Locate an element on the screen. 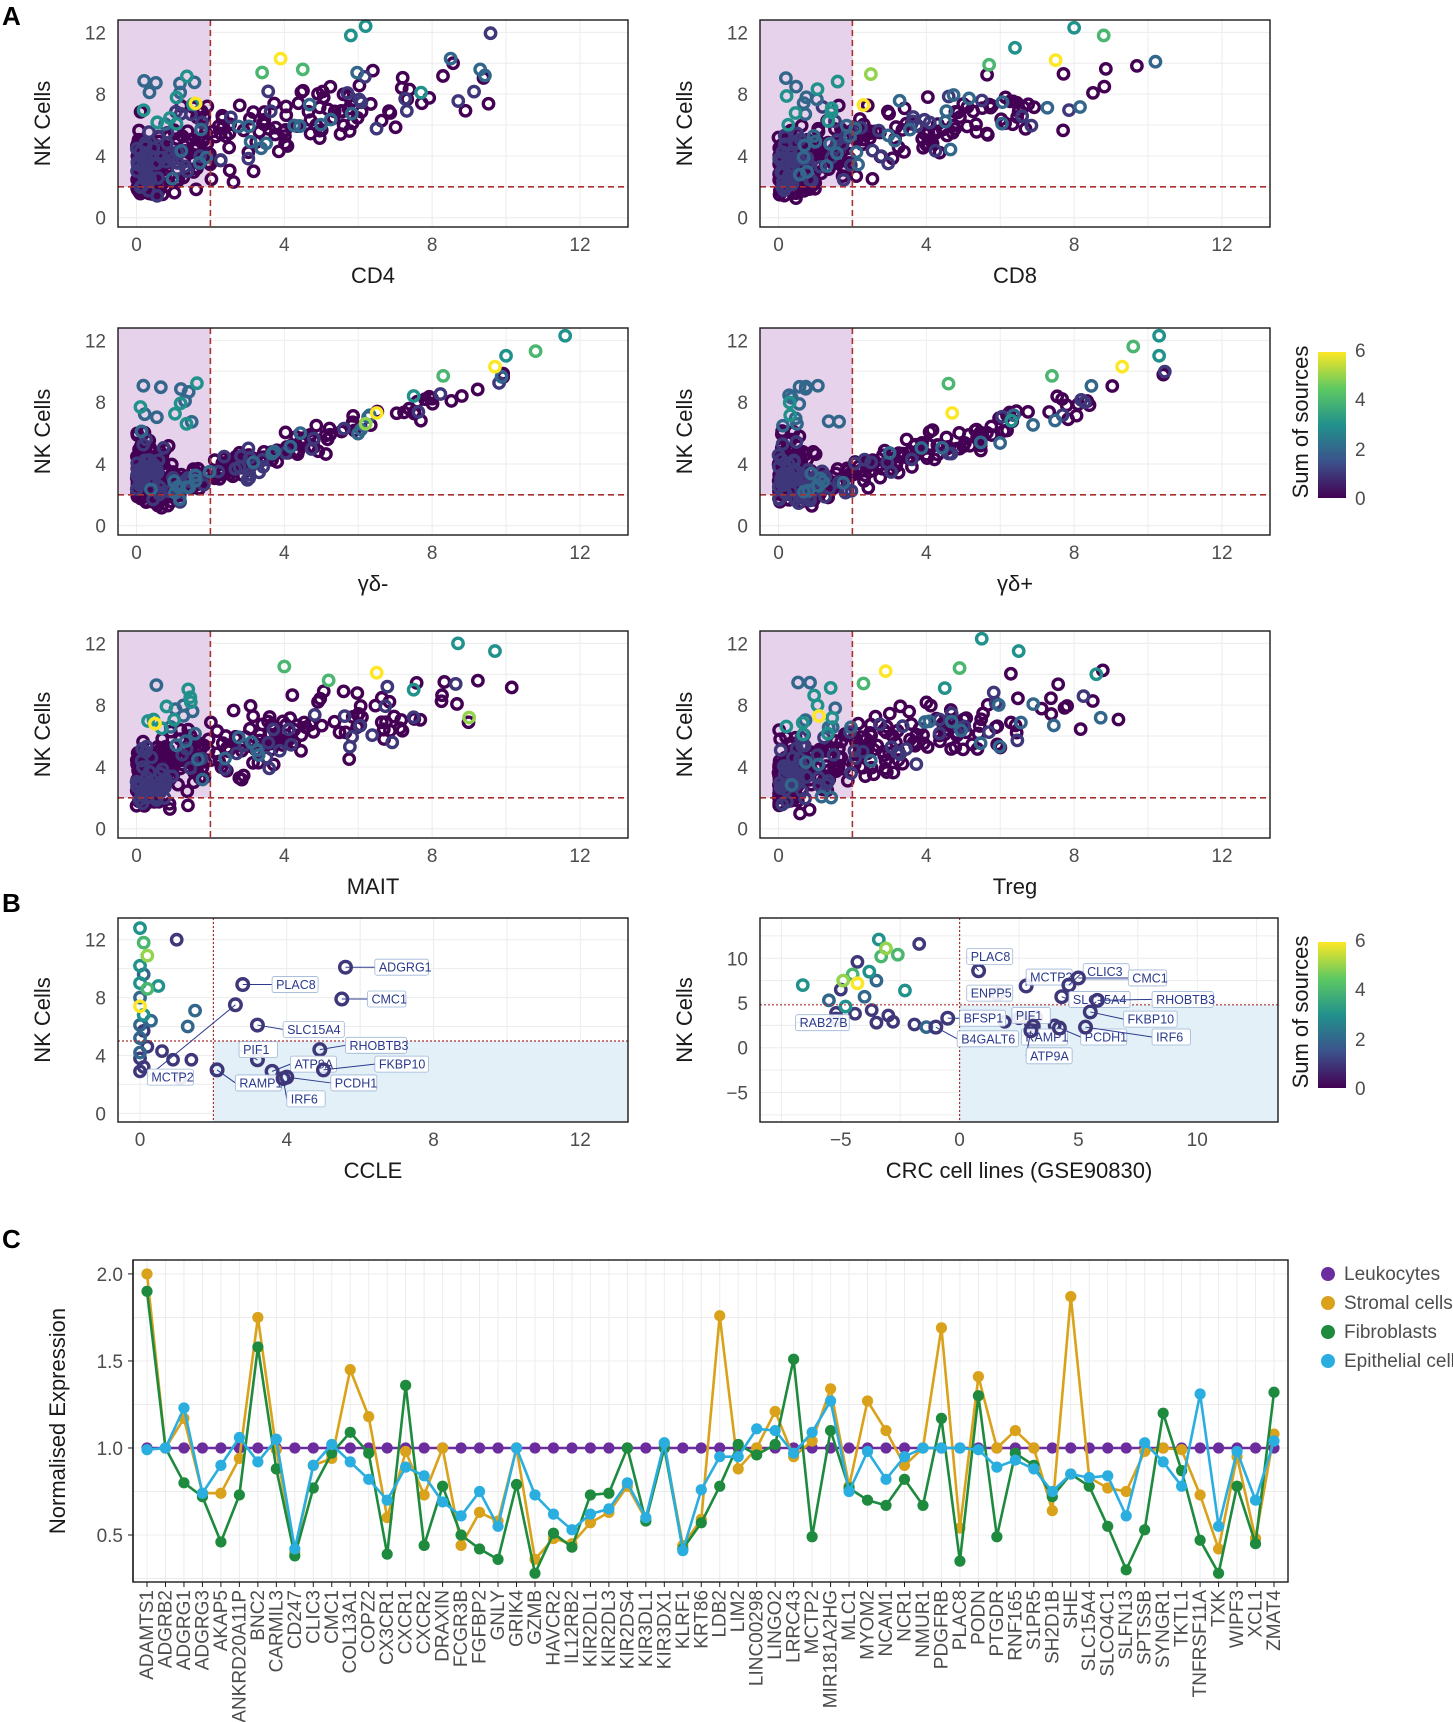  x-tick-label: GZMB is located at coordinates (535, 1617).